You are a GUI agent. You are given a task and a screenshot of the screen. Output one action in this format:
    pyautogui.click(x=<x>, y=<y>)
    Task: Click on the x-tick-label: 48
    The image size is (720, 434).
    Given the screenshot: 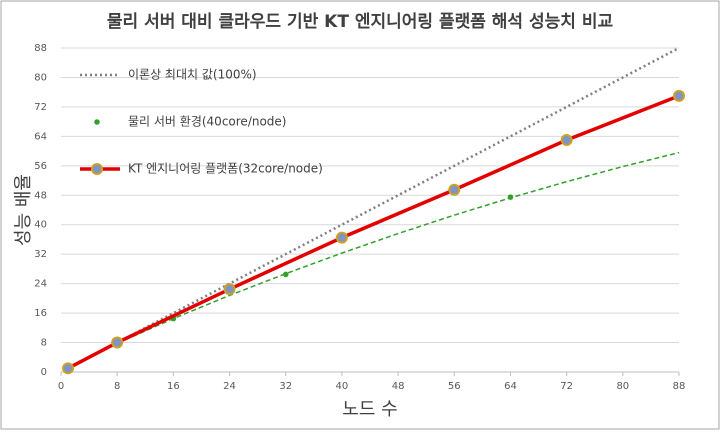 What is the action you would take?
    pyautogui.click(x=398, y=386)
    